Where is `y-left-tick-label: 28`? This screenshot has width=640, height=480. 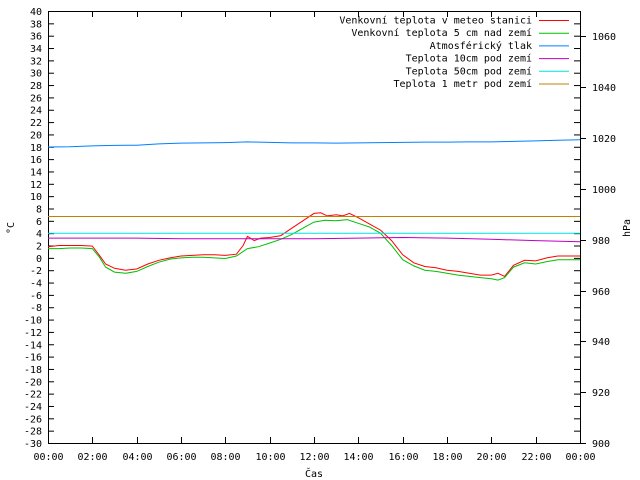 y-left-tick-label: 28 is located at coordinates (36, 86).